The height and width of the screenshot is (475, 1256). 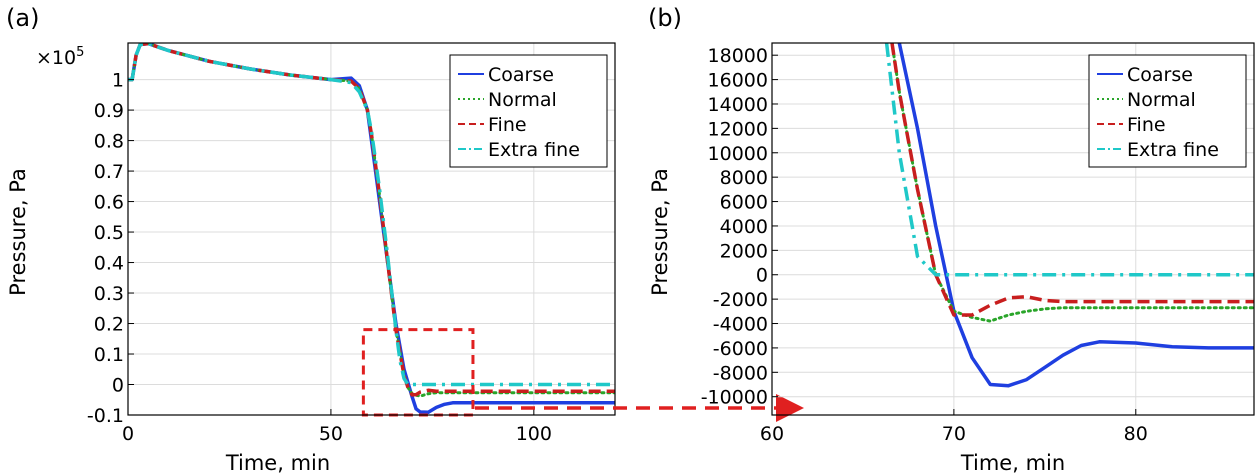 What do you see at coordinates (277, 463) in the screenshot?
I see `x-axis-label-a: Time, min` at bounding box center [277, 463].